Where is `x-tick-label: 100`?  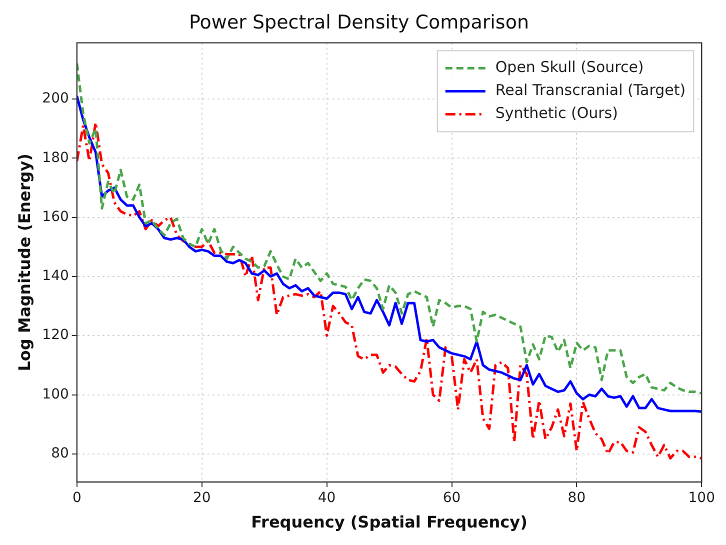
x-tick-label: 100 is located at coordinates (702, 498).